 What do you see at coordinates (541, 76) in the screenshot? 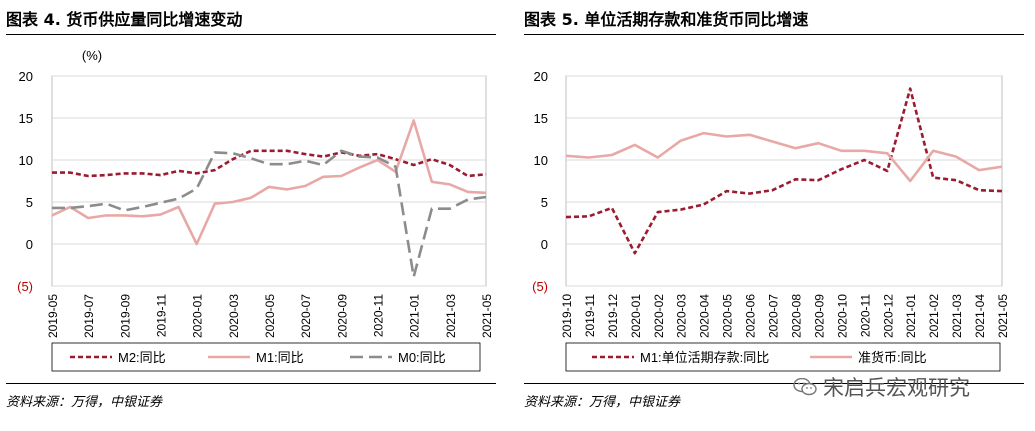
I see `y-tick-label: 20` at bounding box center [541, 76].